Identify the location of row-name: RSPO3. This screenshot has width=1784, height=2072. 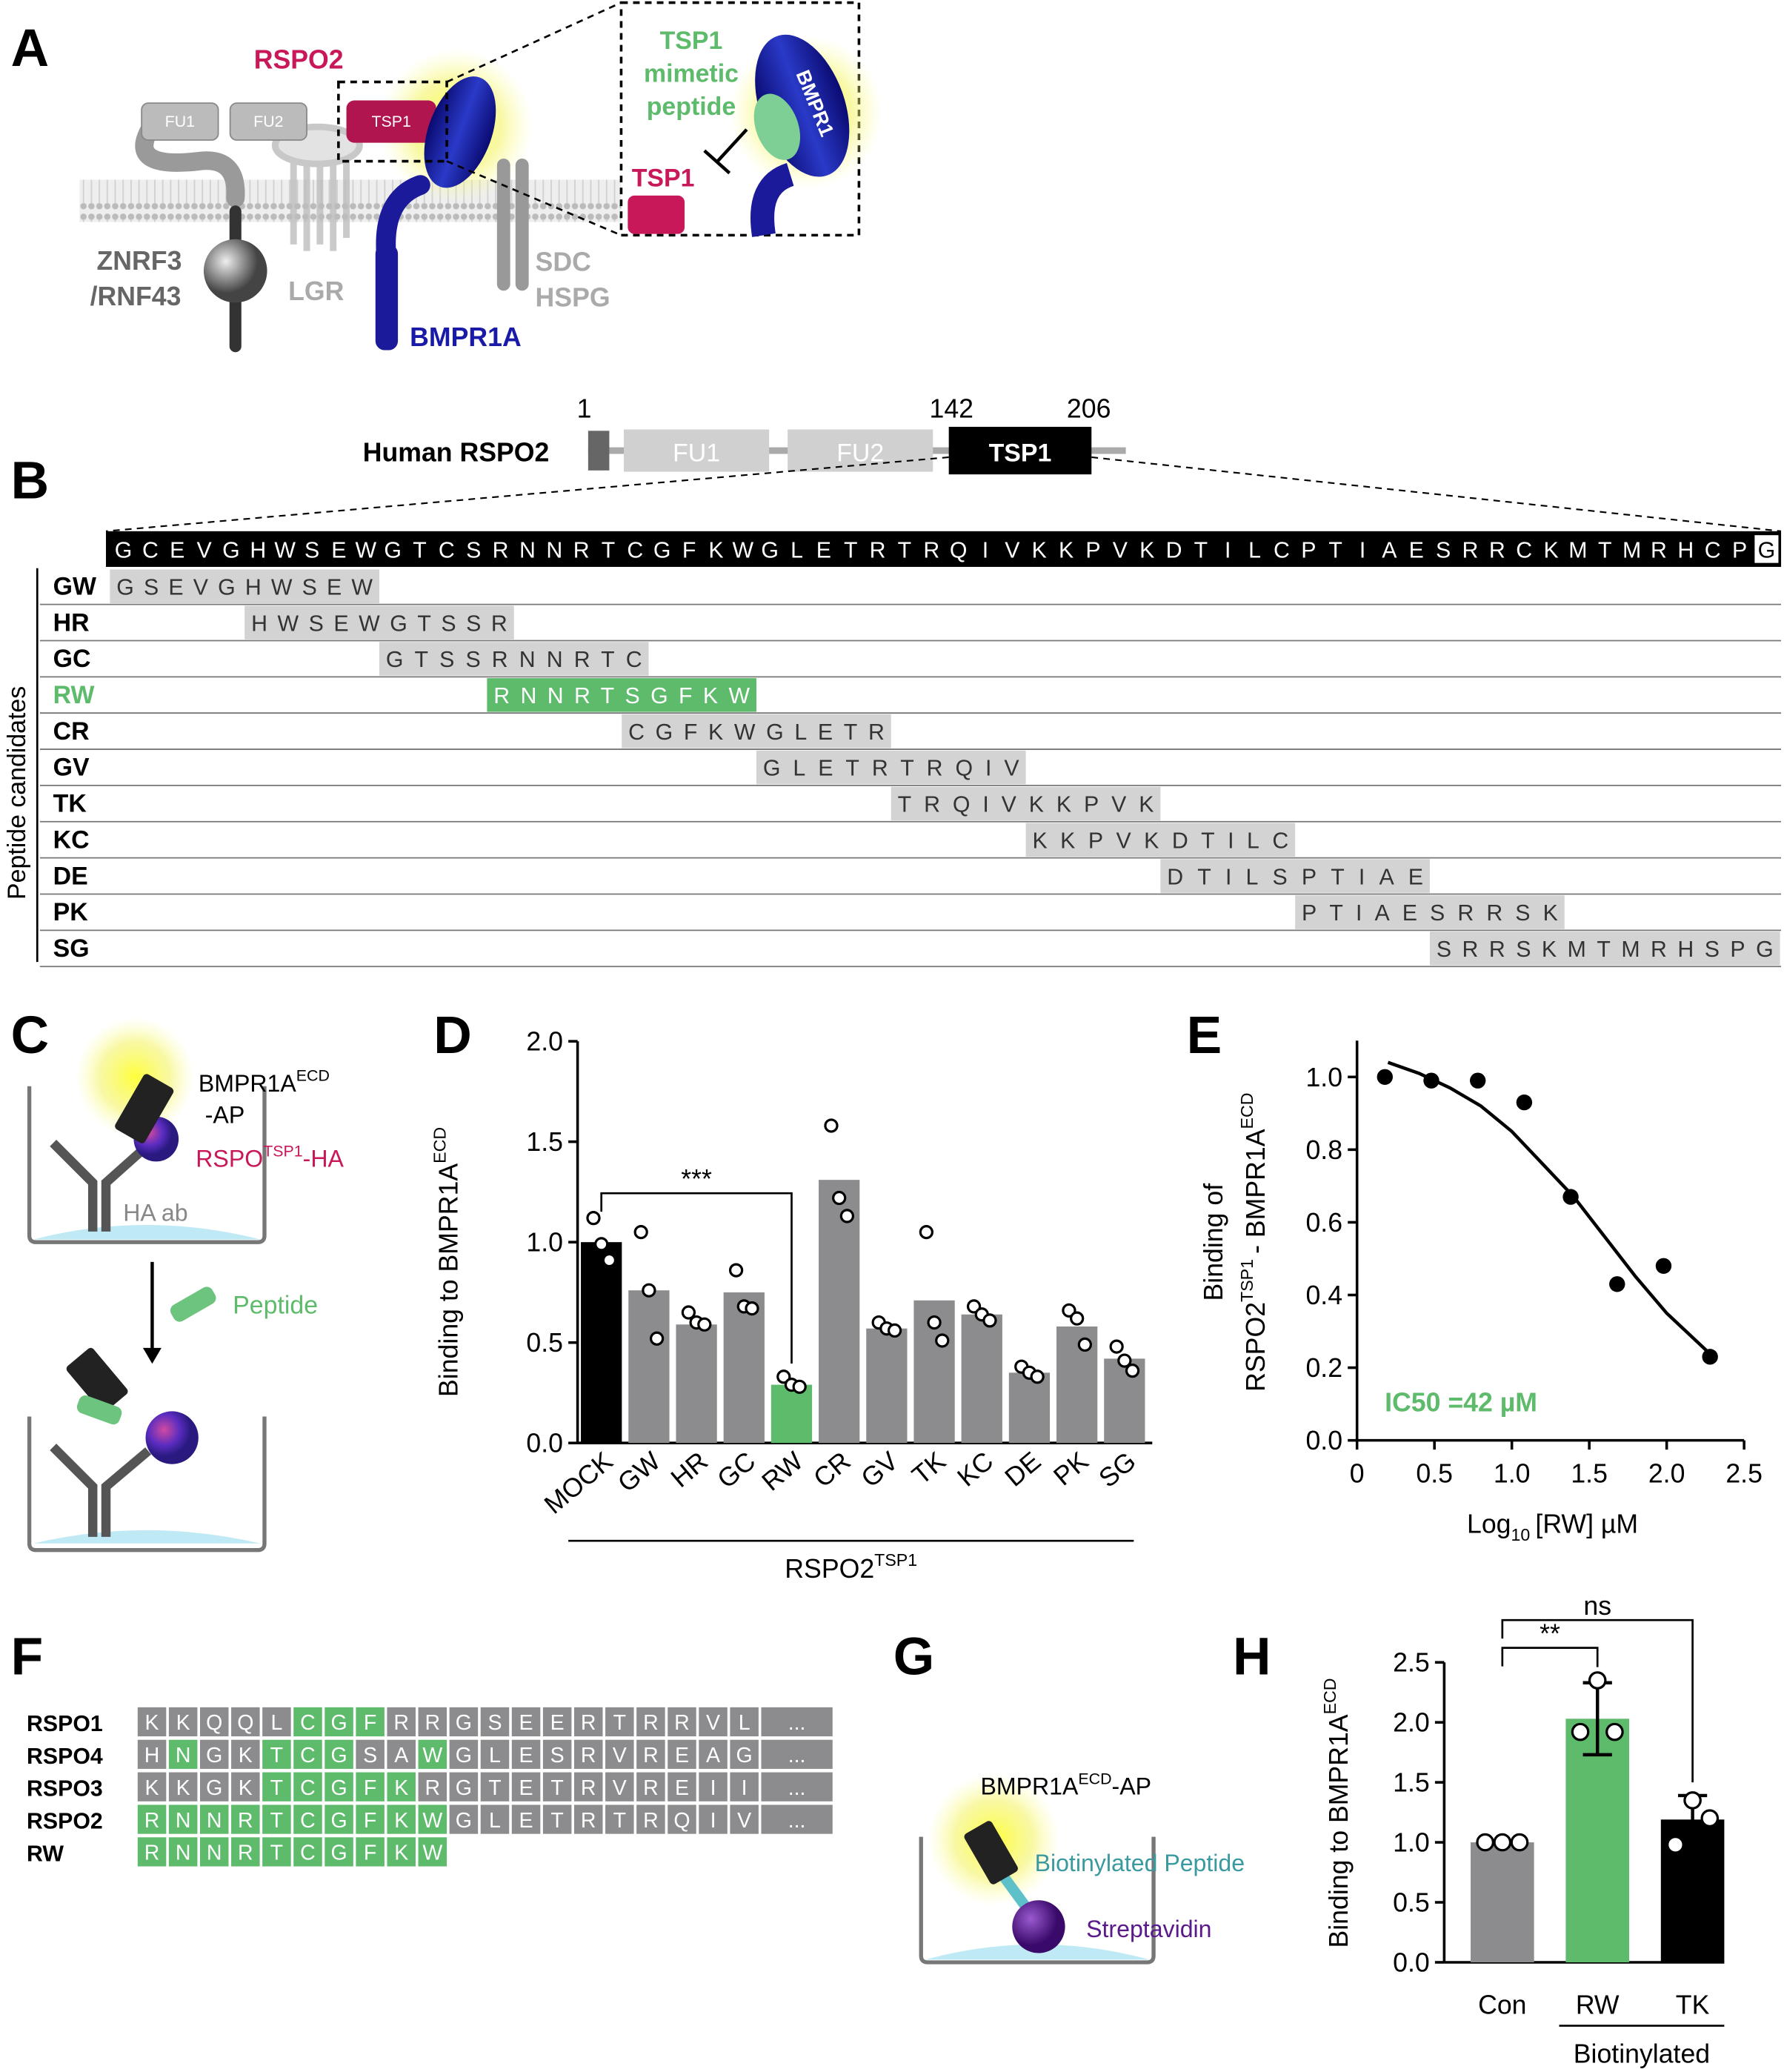
(65, 1790).